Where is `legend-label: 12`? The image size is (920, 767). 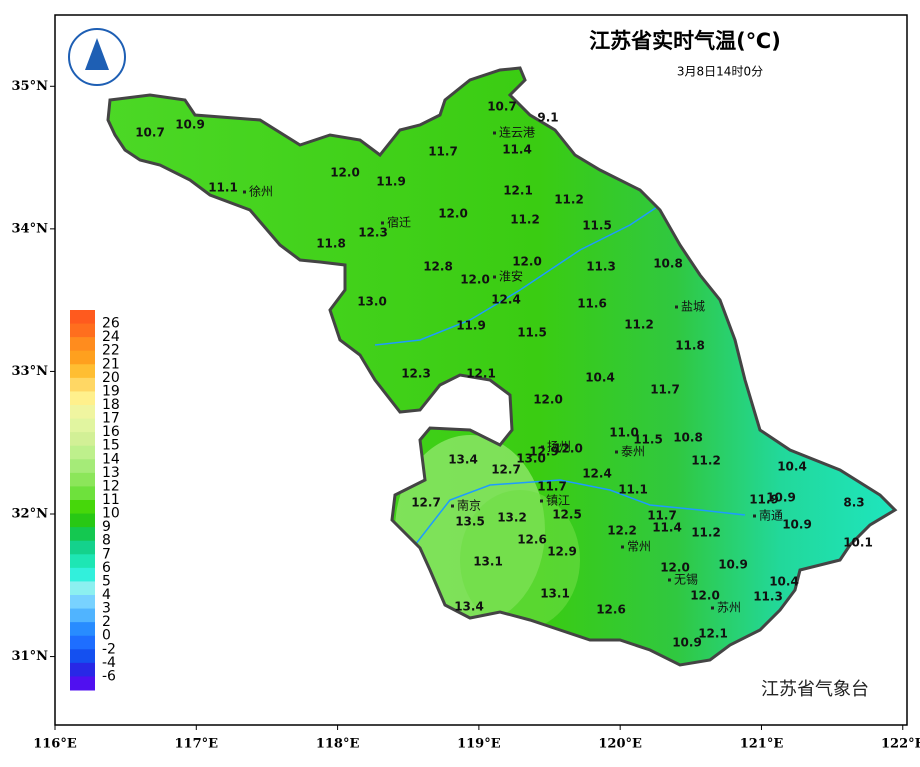 legend-label: 12 is located at coordinates (111, 486).